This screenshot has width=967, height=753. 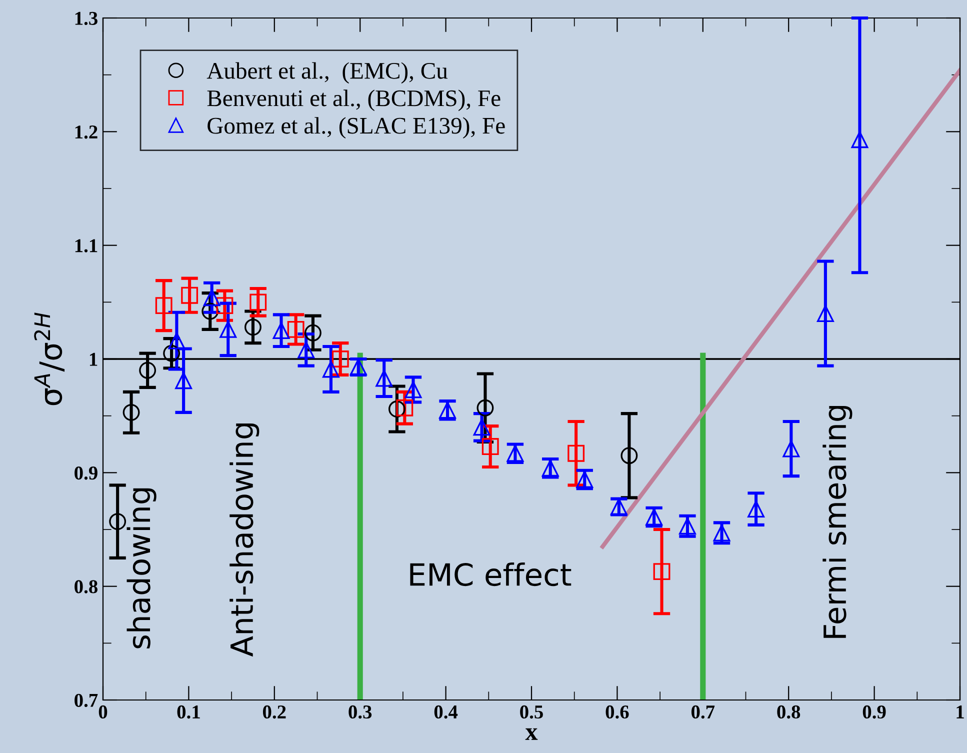 What do you see at coordinates (141, 568) in the screenshot?
I see `annotation: shadowing` at bounding box center [141, 568].